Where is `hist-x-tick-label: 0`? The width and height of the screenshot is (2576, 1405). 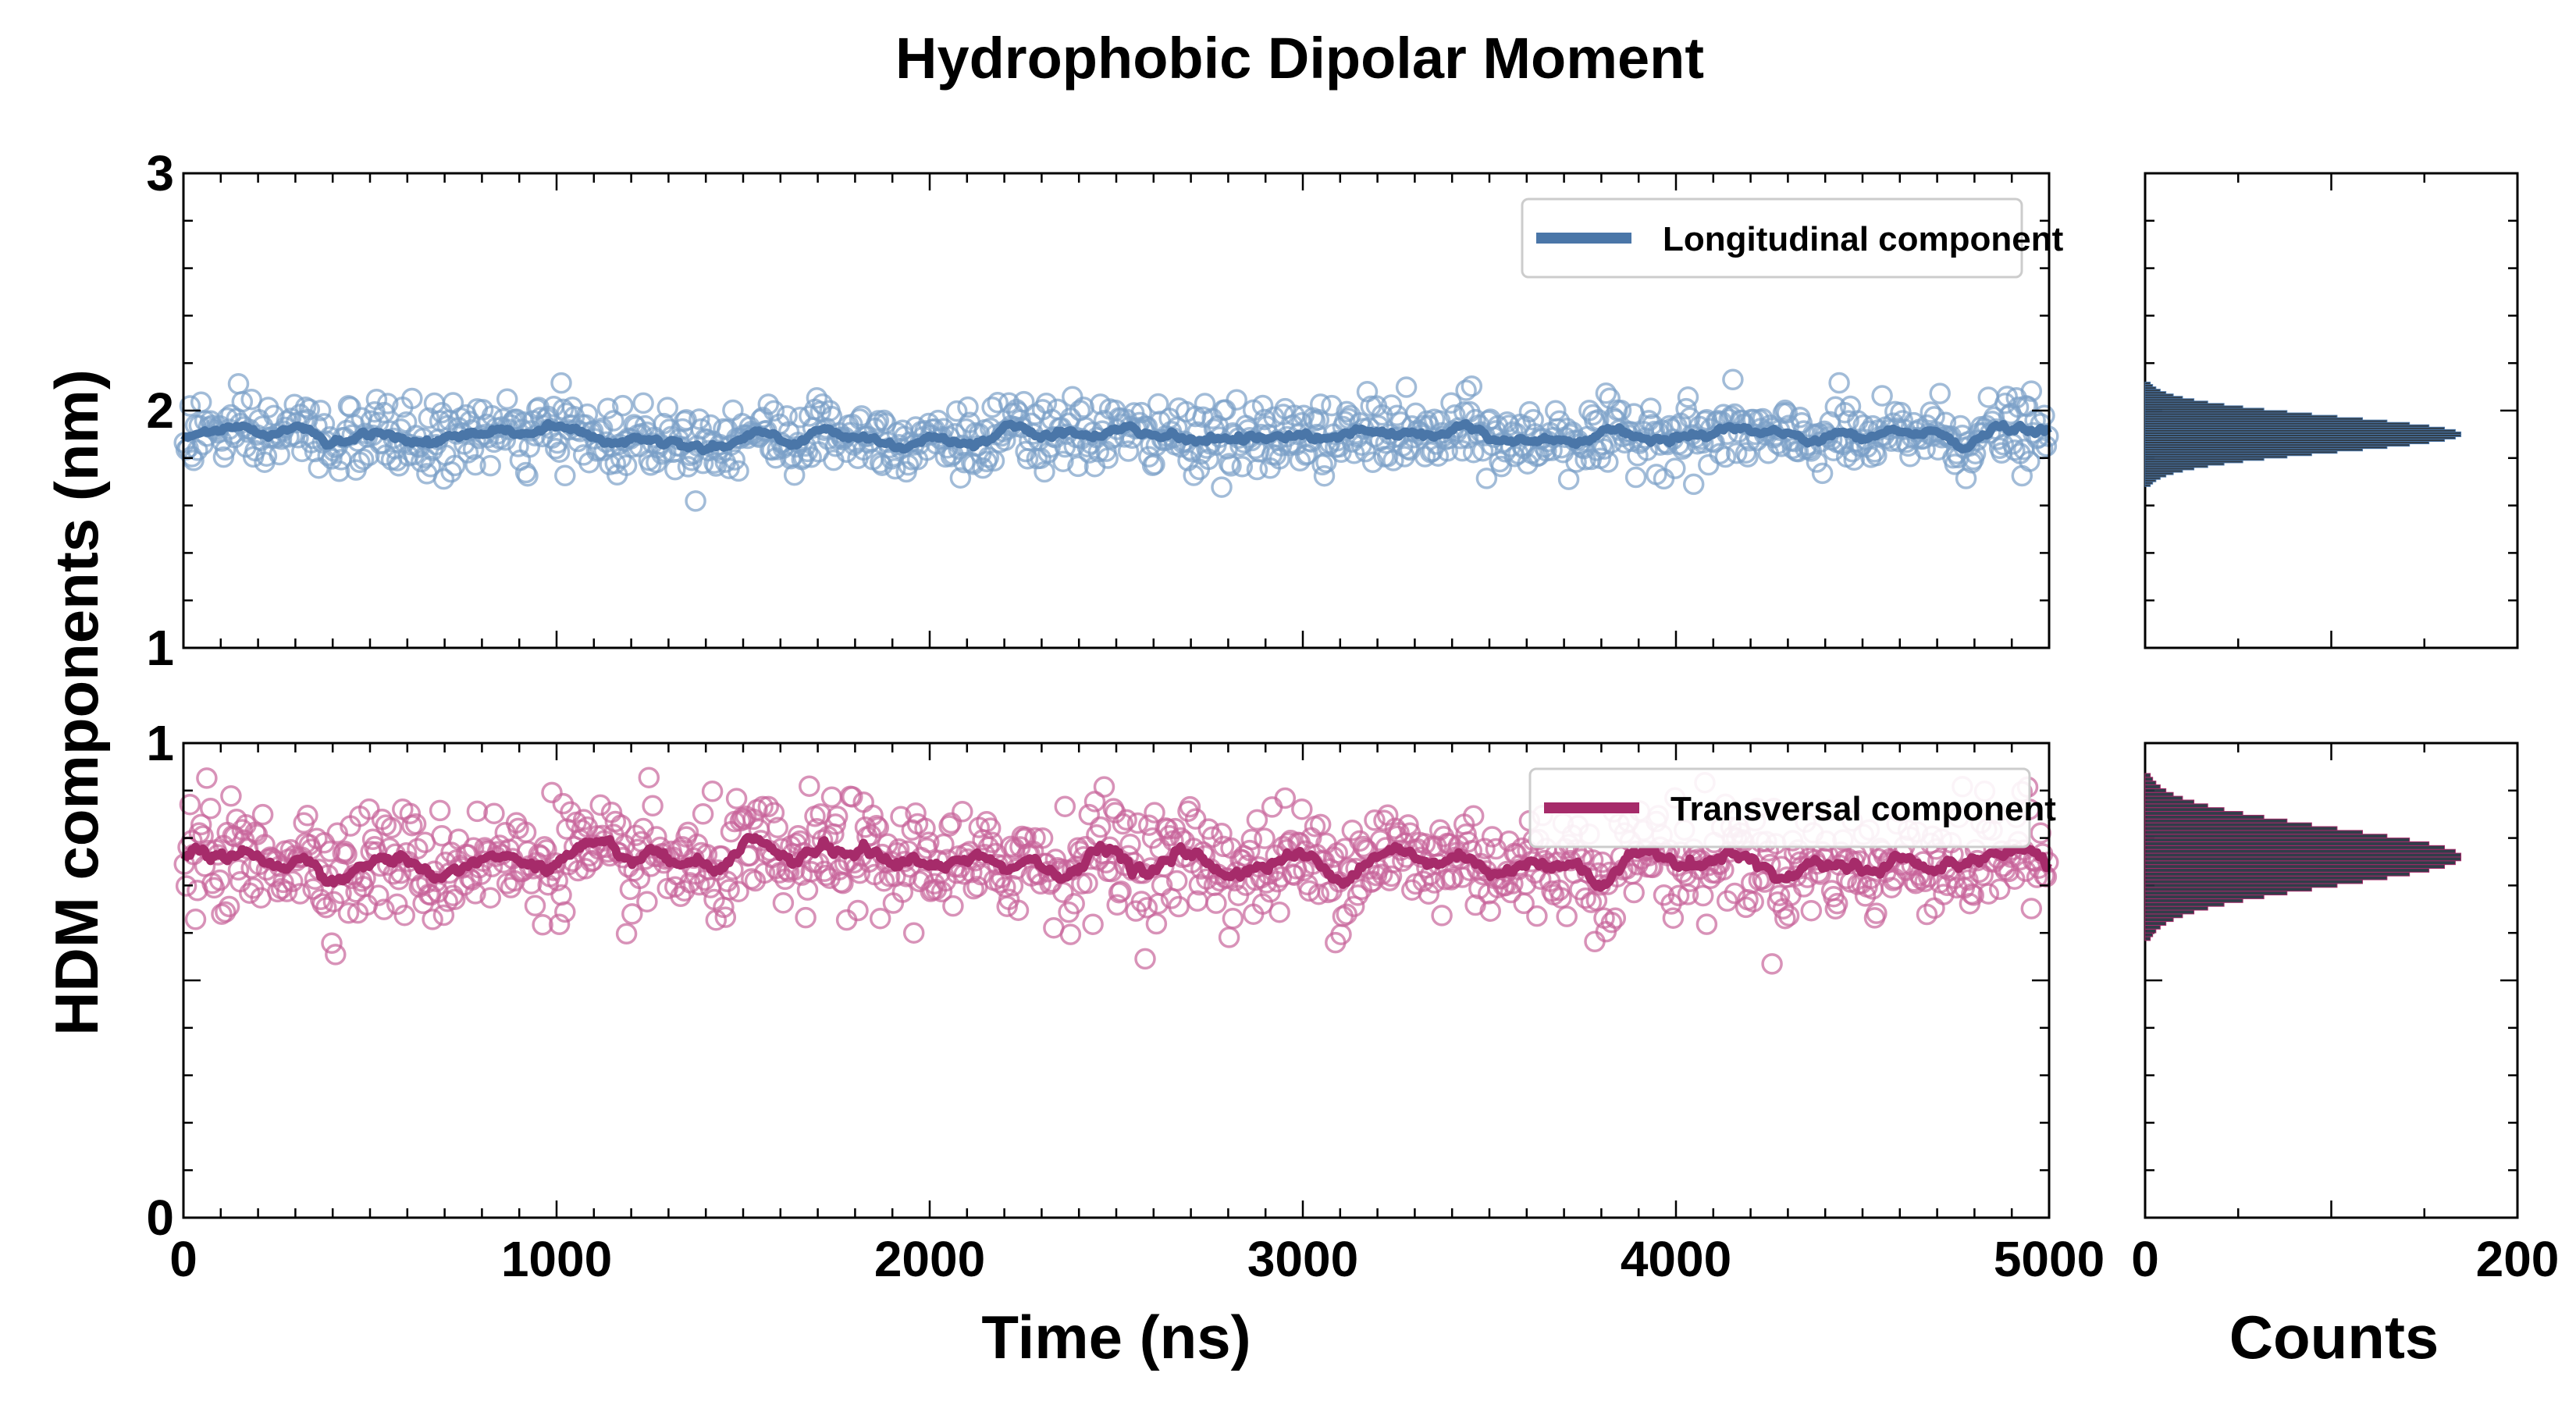
hist-x-tick-label: 0 is located at coordinates (2145, 1259).